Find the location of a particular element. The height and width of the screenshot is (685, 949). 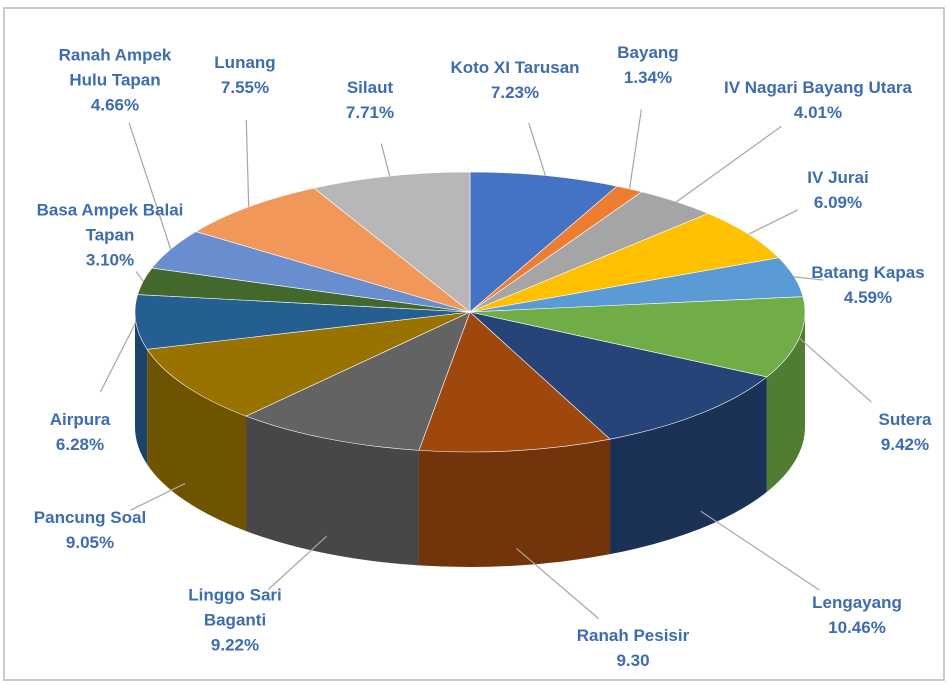

label-value: 9.30 is located at coordinates (633, 660).